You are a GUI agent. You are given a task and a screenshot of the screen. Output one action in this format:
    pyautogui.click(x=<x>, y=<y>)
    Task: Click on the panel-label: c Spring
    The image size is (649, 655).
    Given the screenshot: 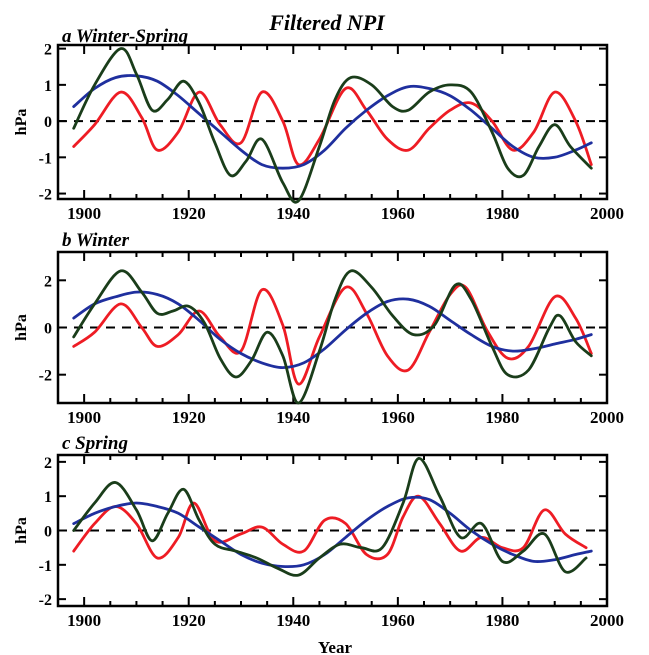 What is the action you would take?
    pyautogui.click(x=95, y=443)
    